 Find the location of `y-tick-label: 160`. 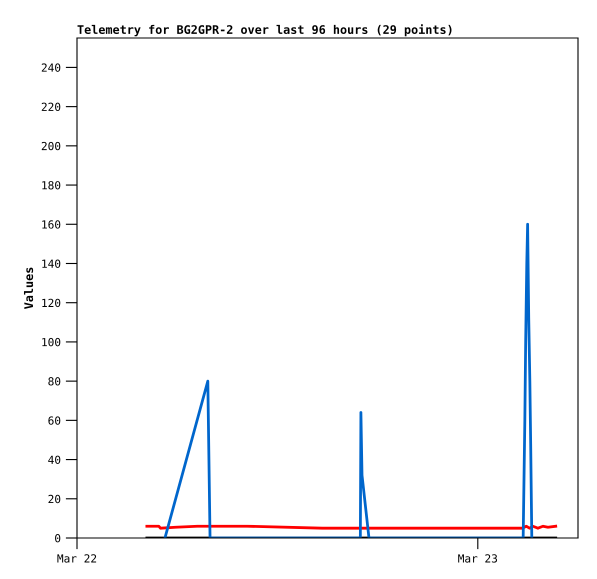

y-tick-label: 160 is located at coordinates (51, 224).